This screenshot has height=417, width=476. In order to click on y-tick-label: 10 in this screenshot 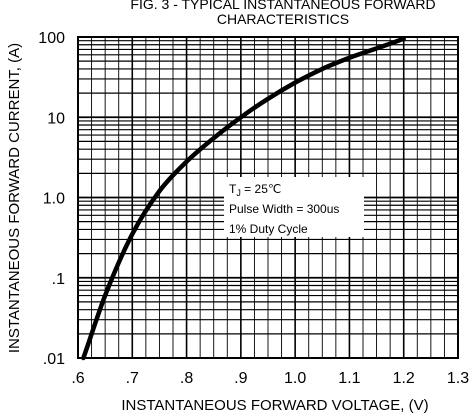, I will do `click(56, 118)`.